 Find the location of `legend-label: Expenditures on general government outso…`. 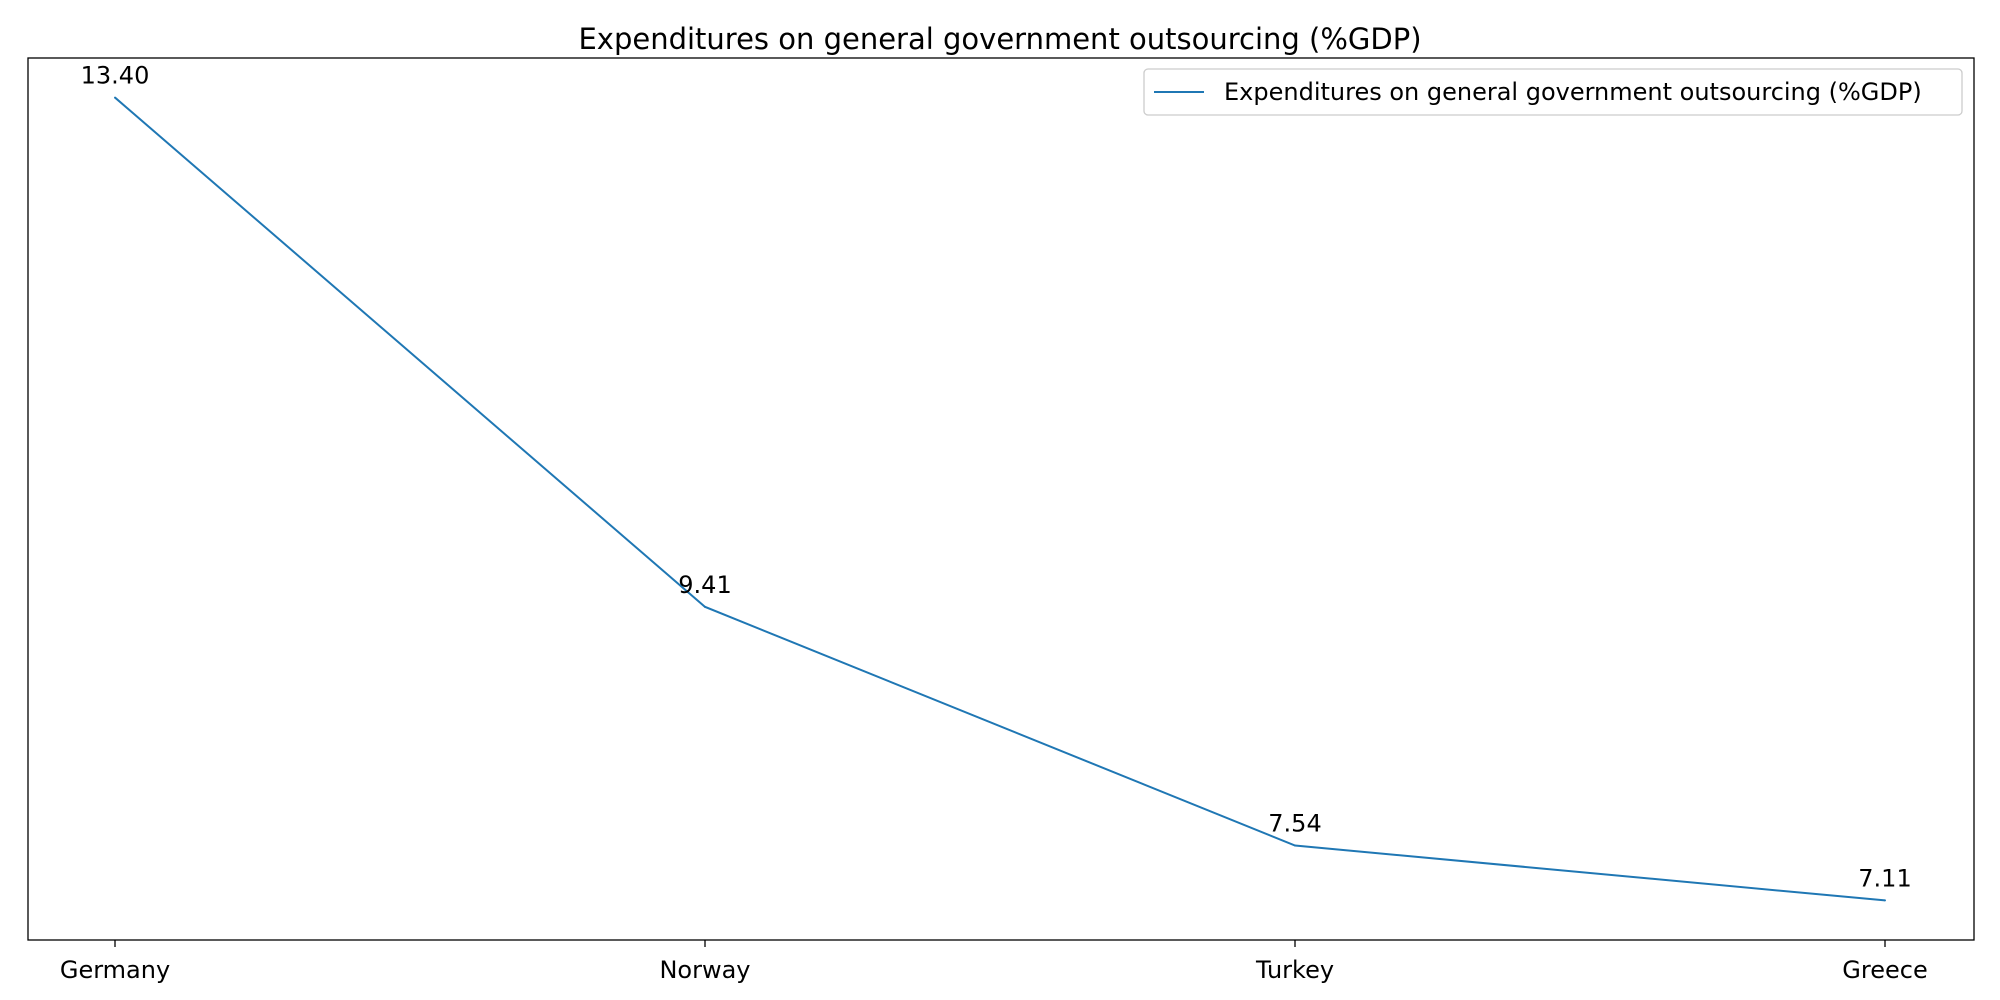

legend-label: Expenditures on general government outso… is located at coordinates (1573, 92).